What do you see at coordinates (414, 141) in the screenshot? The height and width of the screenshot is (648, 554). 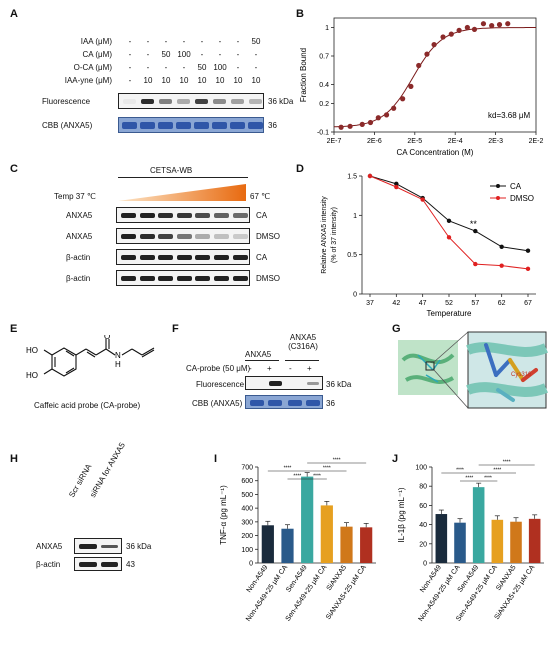 I see `x-tick-label: 2E-5` at bounding box center [414, 141].